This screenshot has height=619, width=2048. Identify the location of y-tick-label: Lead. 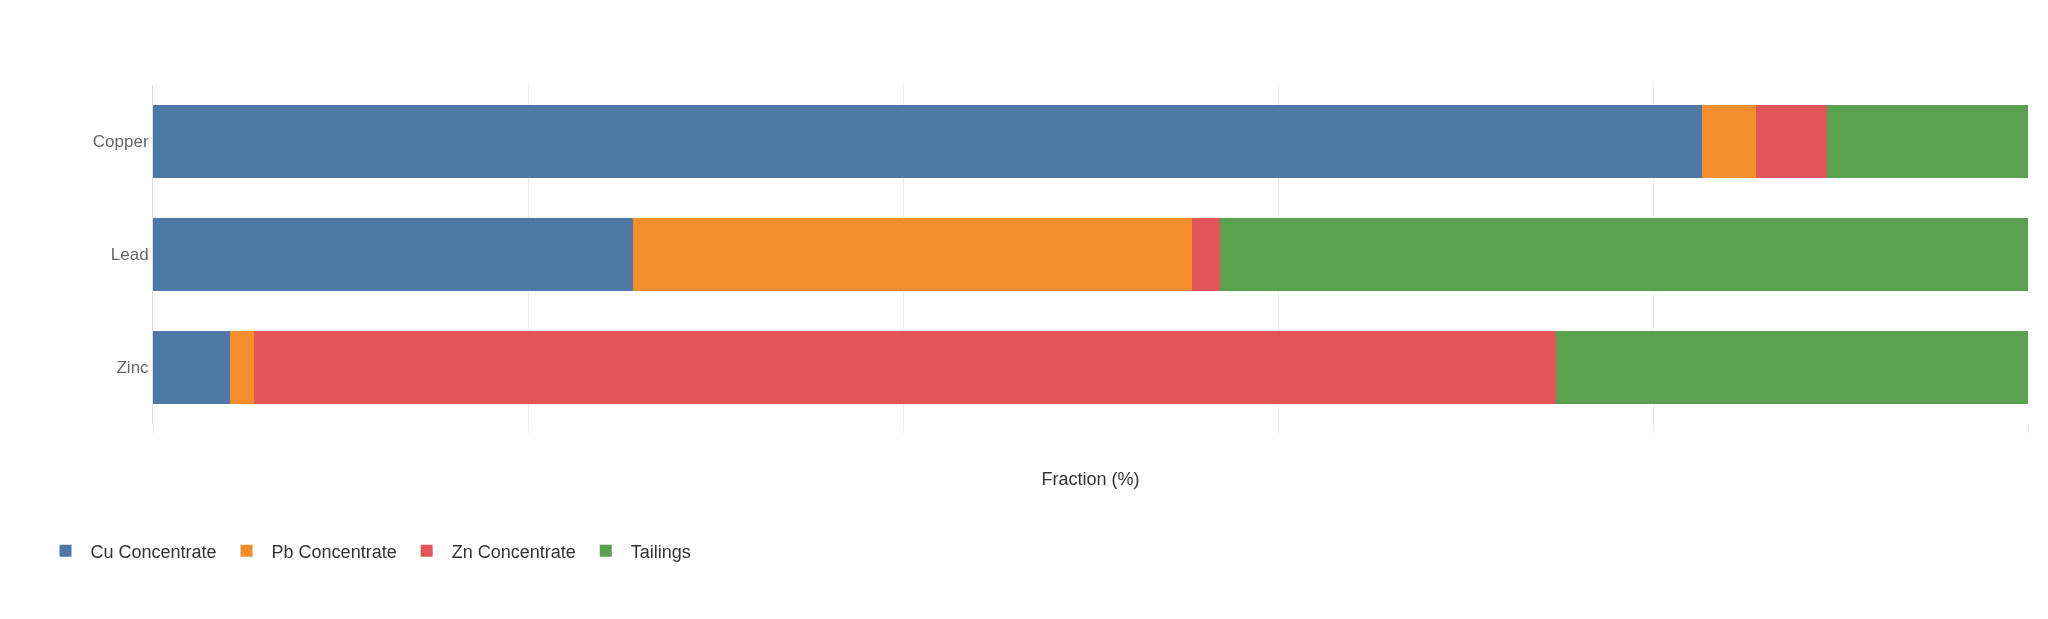
(129, 255).